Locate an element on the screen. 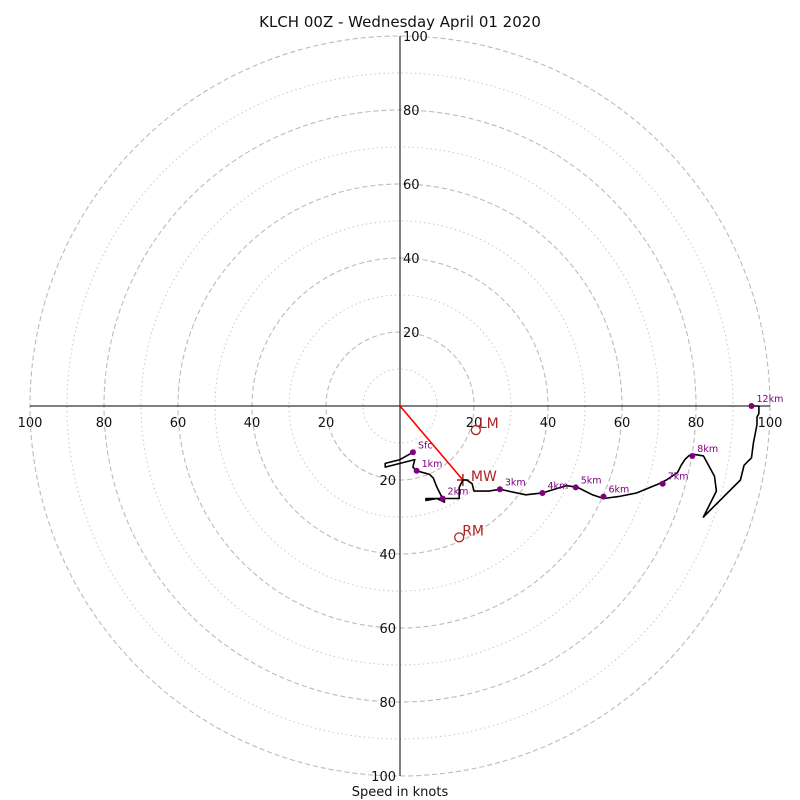 The height and width of the screenshot is (800, 800). tick-label-down-20: 20 is located at coordinates (387, 481).